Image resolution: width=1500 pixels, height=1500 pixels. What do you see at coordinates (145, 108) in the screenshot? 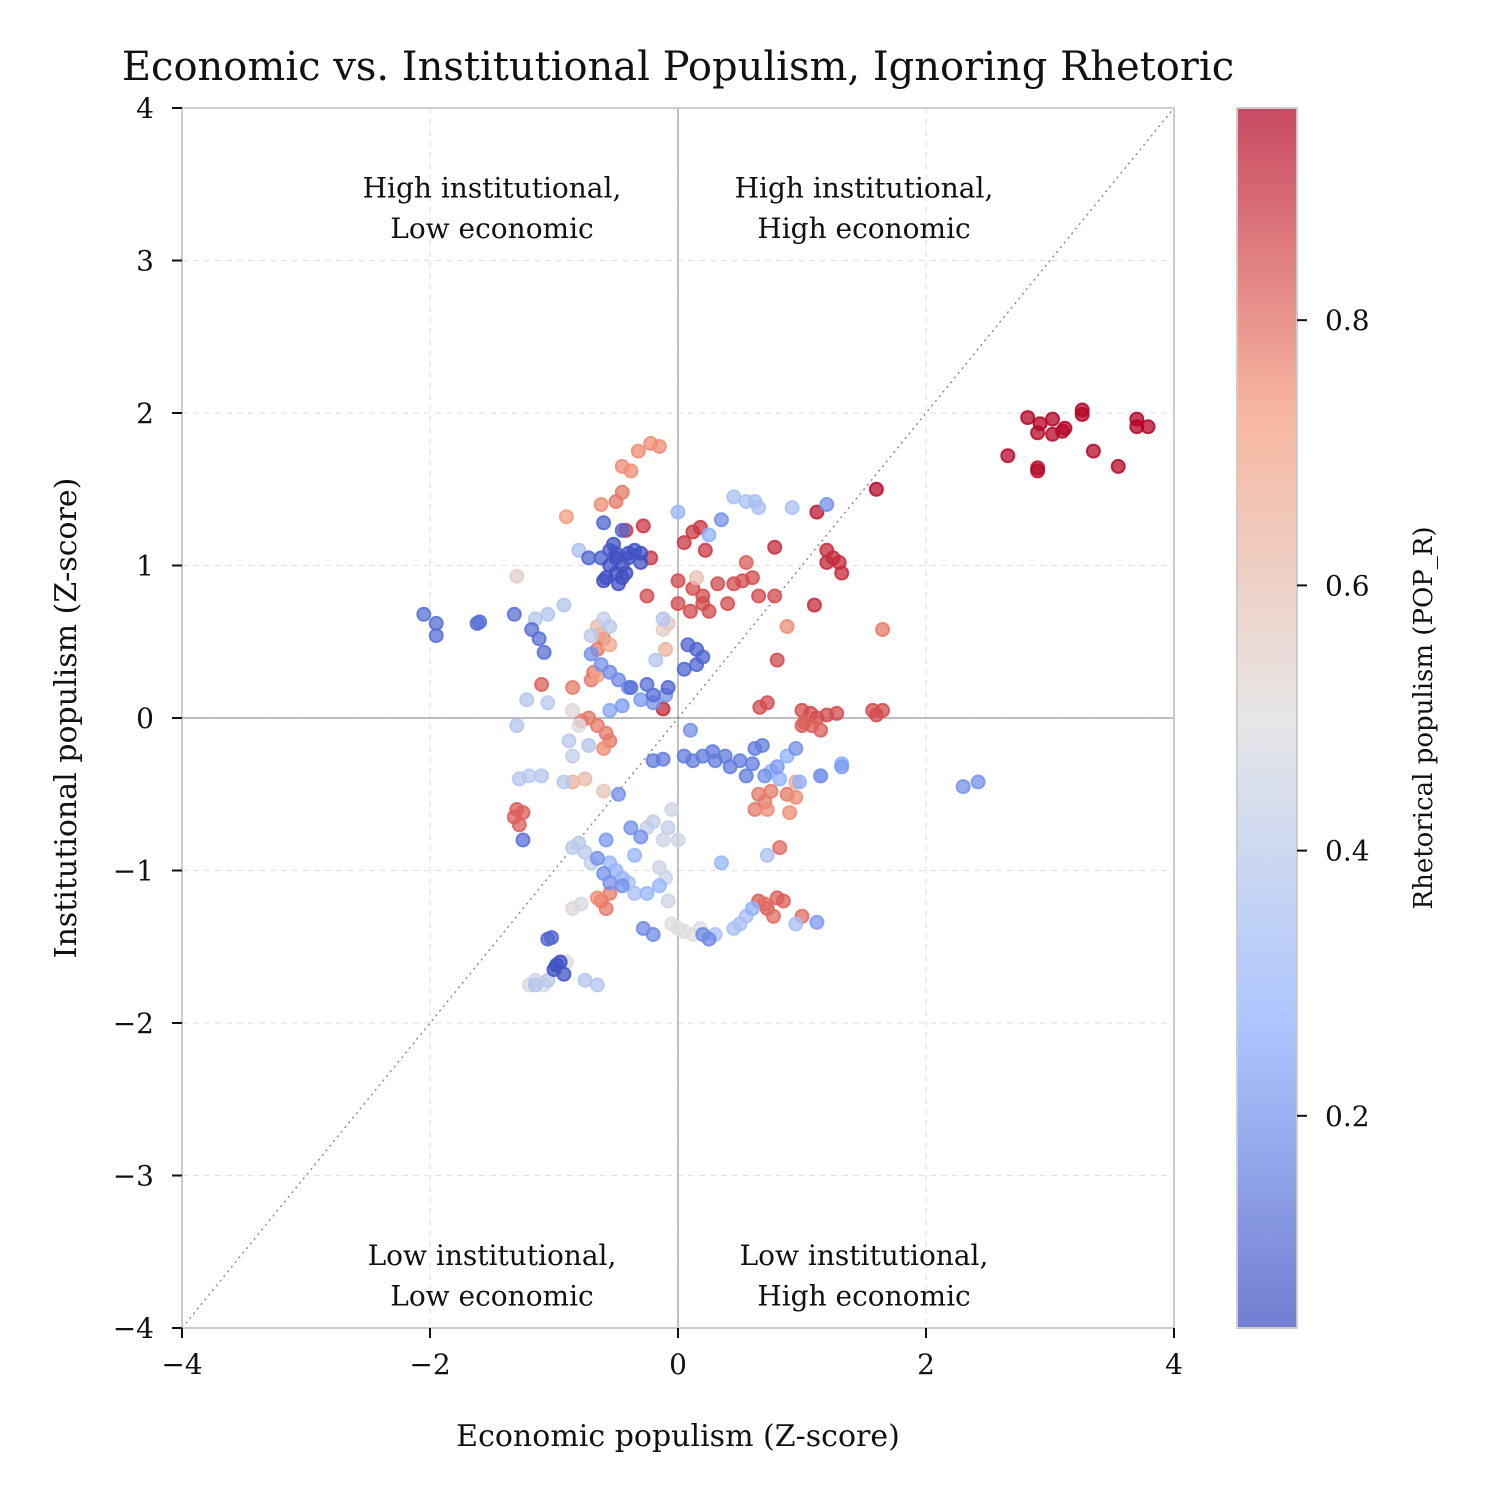
I see `y-tick-label: 4` at bounding box center [145, 108].